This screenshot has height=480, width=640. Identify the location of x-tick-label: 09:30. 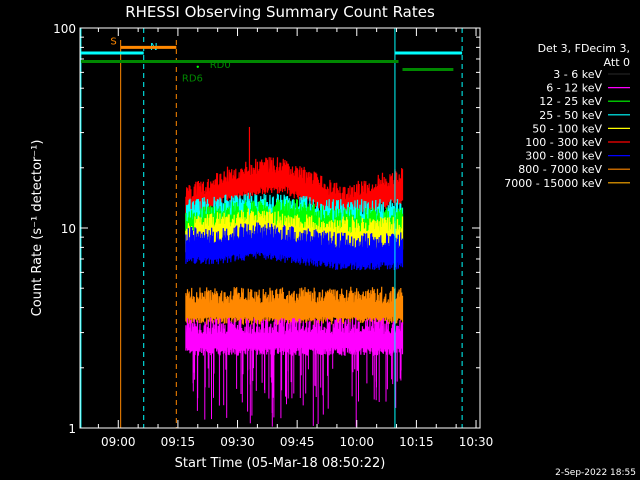
(237, 442).